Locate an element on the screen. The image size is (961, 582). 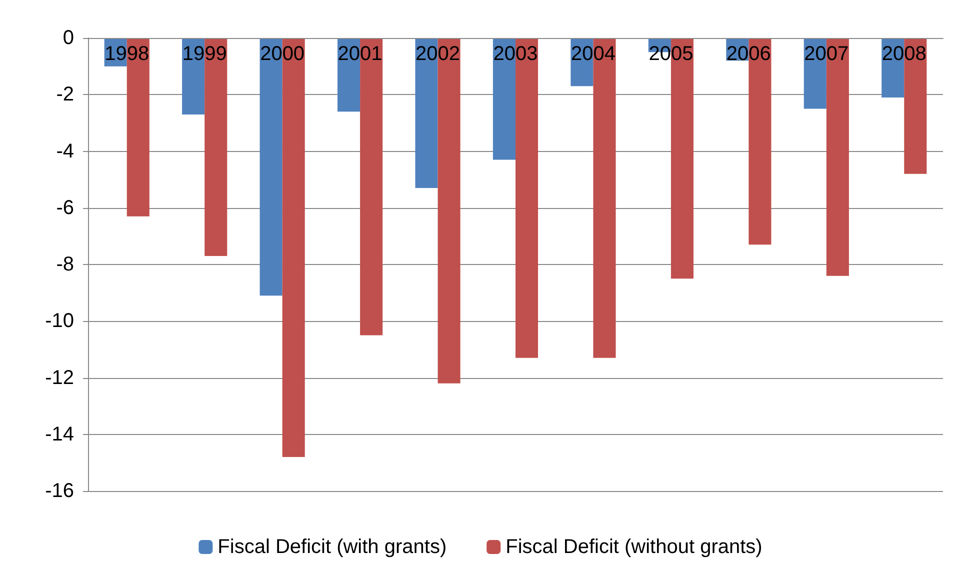
y-tick-label: -16 is located at coordinates (59, 491).